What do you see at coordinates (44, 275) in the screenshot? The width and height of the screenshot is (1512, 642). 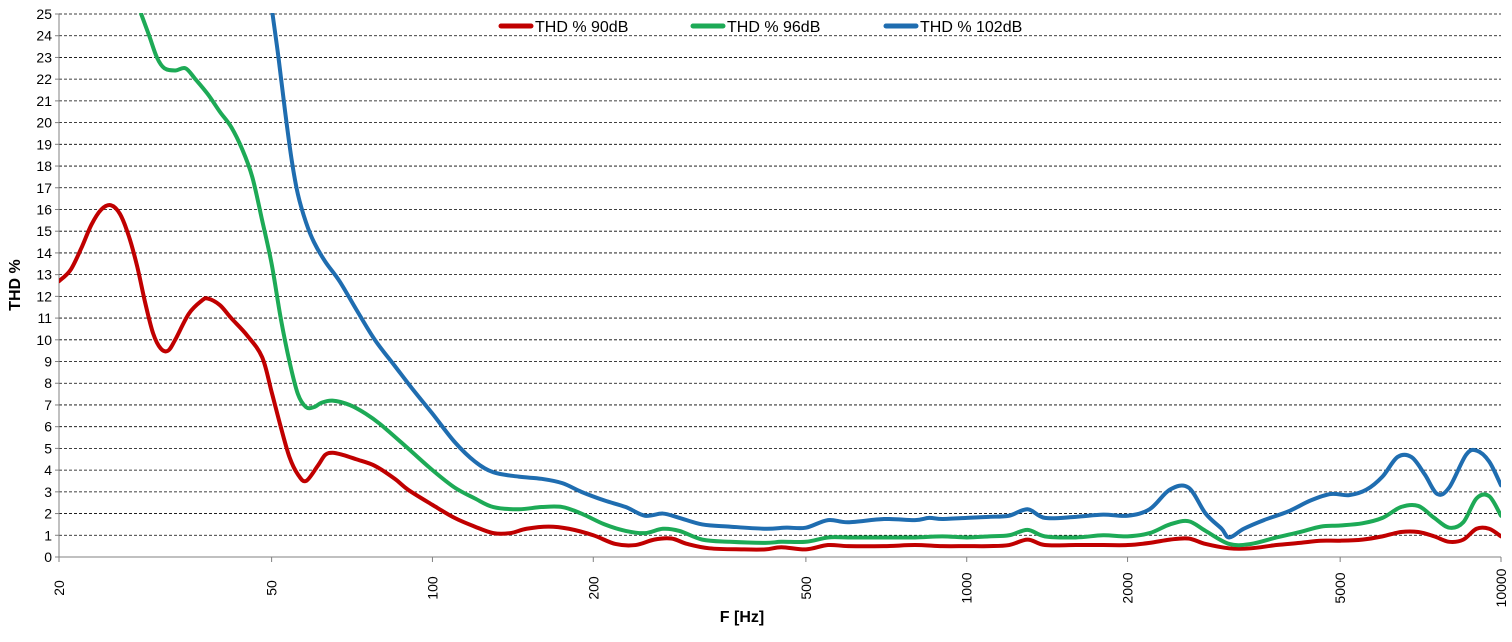 I see `y-tick-label: 13` at bounding box center [44, 275].